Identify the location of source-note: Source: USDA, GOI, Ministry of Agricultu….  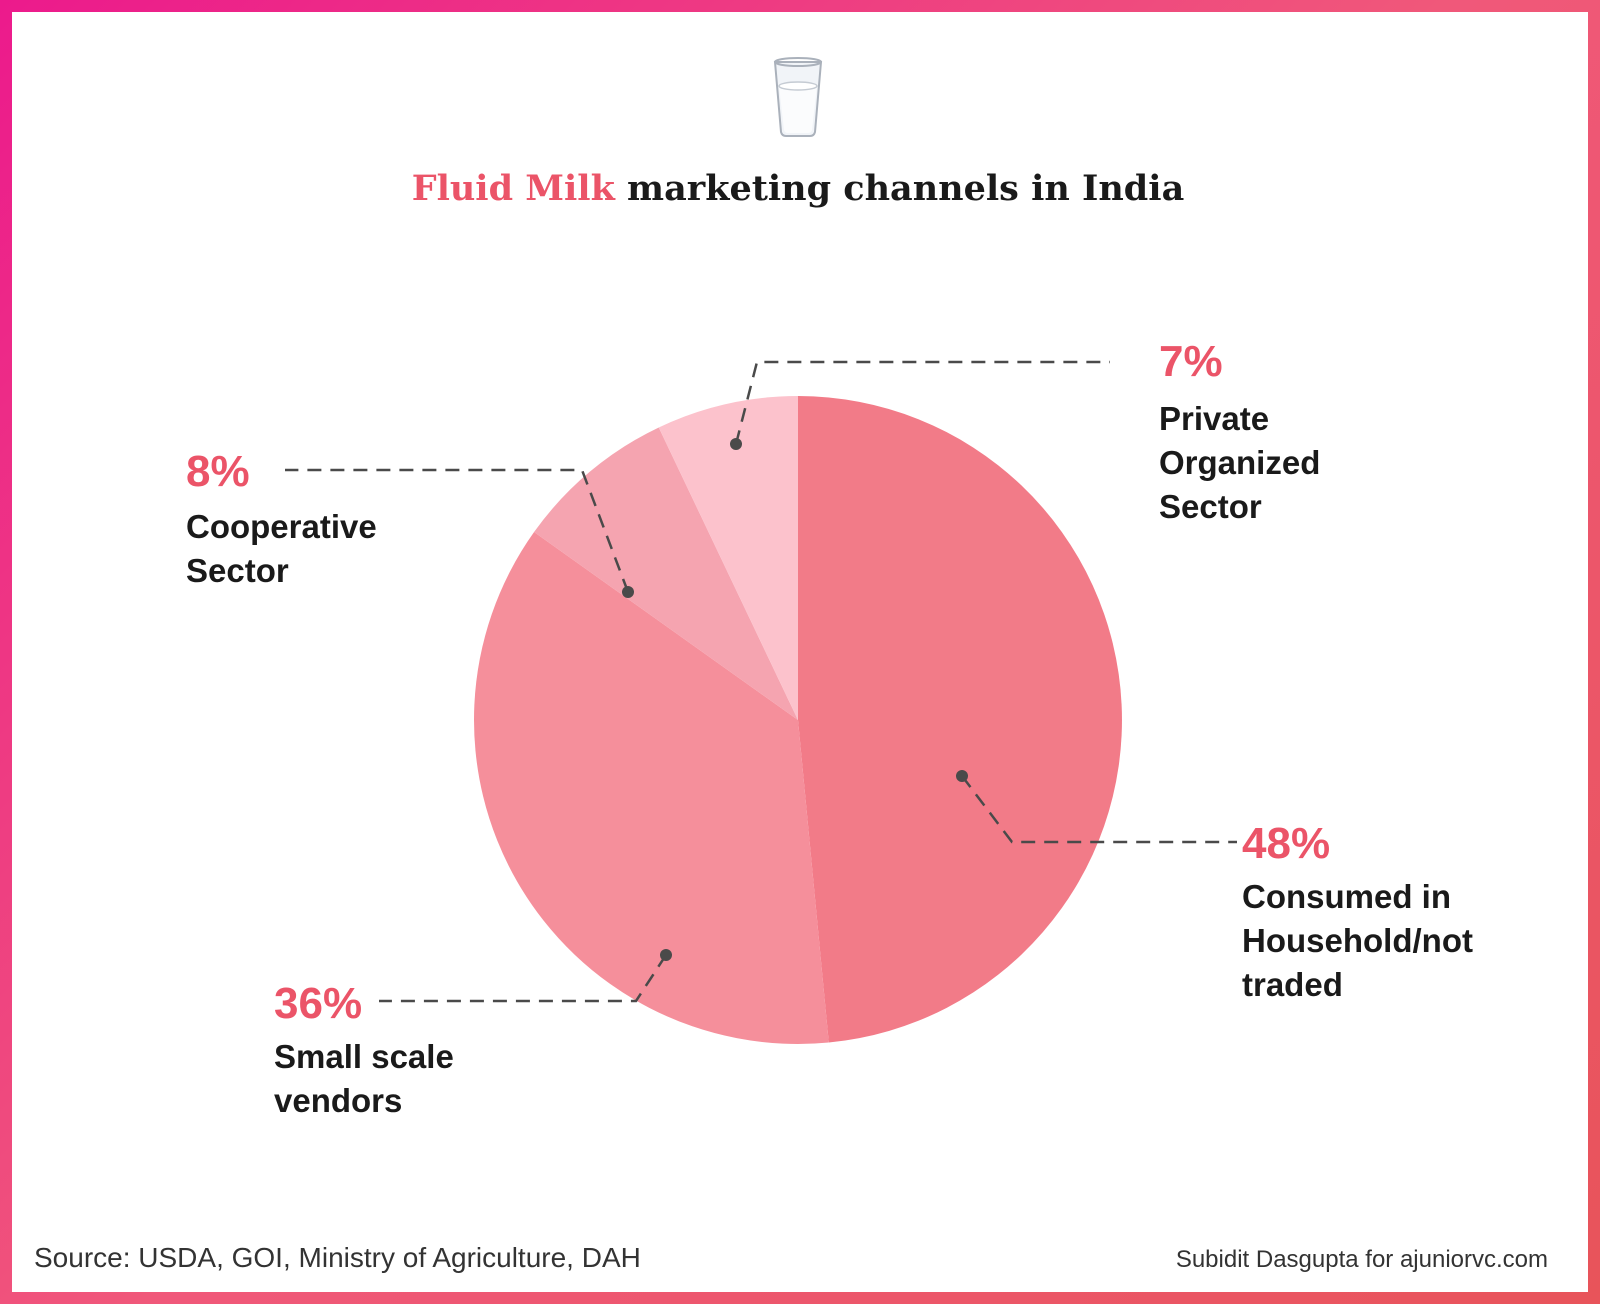
(337, 1257).